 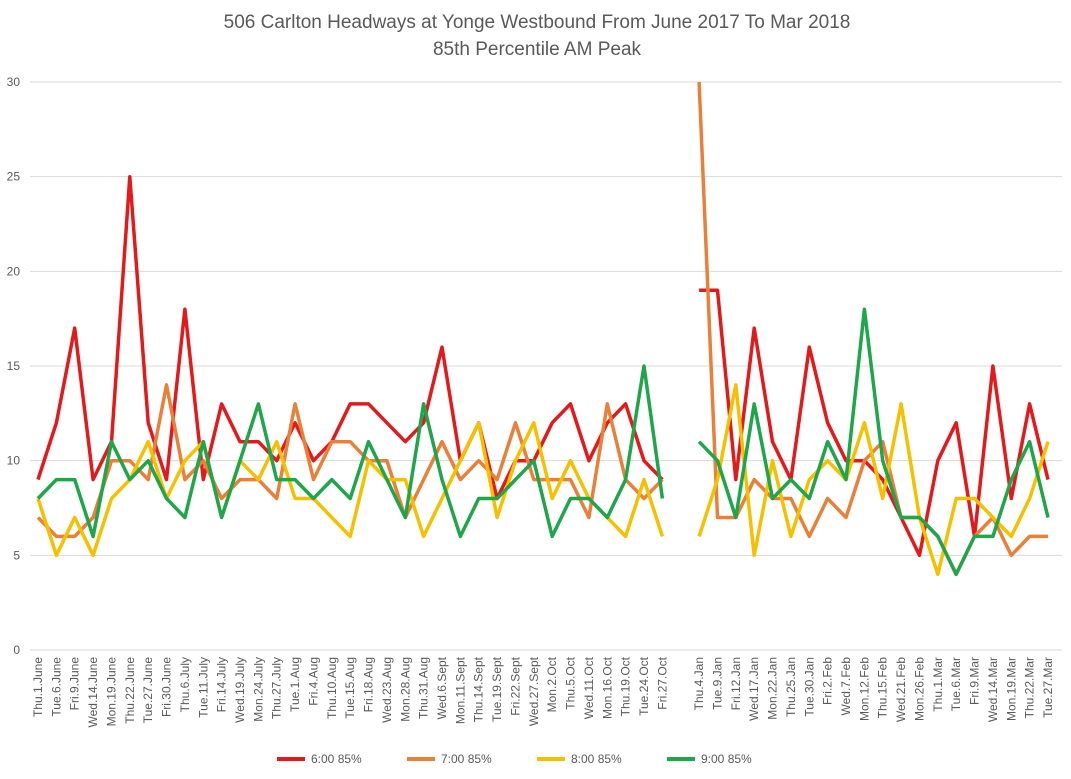 I want to click on x-tick-label: Mon.28.Aug, so click(x=405, y=689).